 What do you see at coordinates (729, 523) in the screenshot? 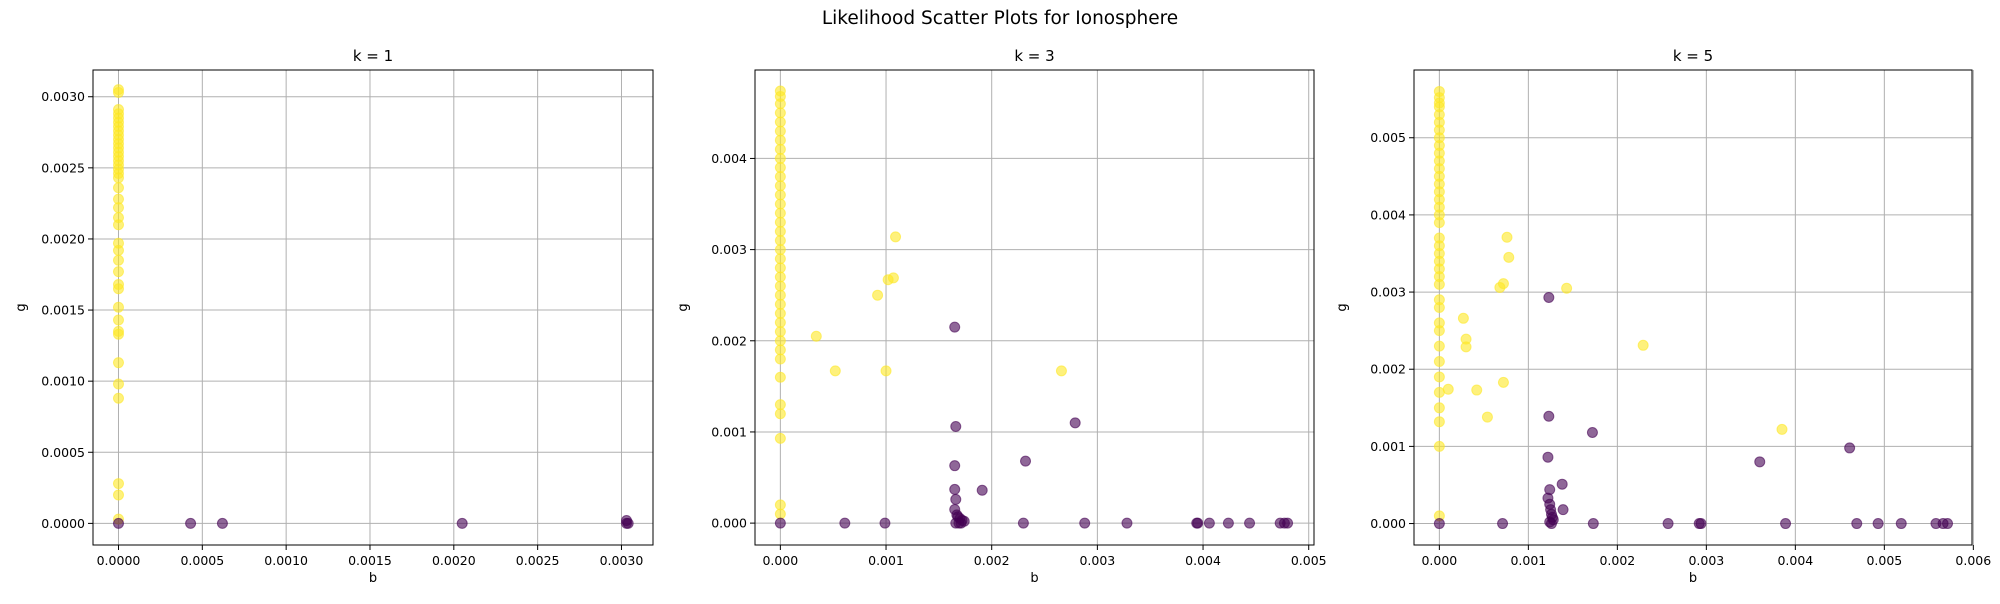
I see `y-tick-label: 0.000` at bounding box center [729, 523].